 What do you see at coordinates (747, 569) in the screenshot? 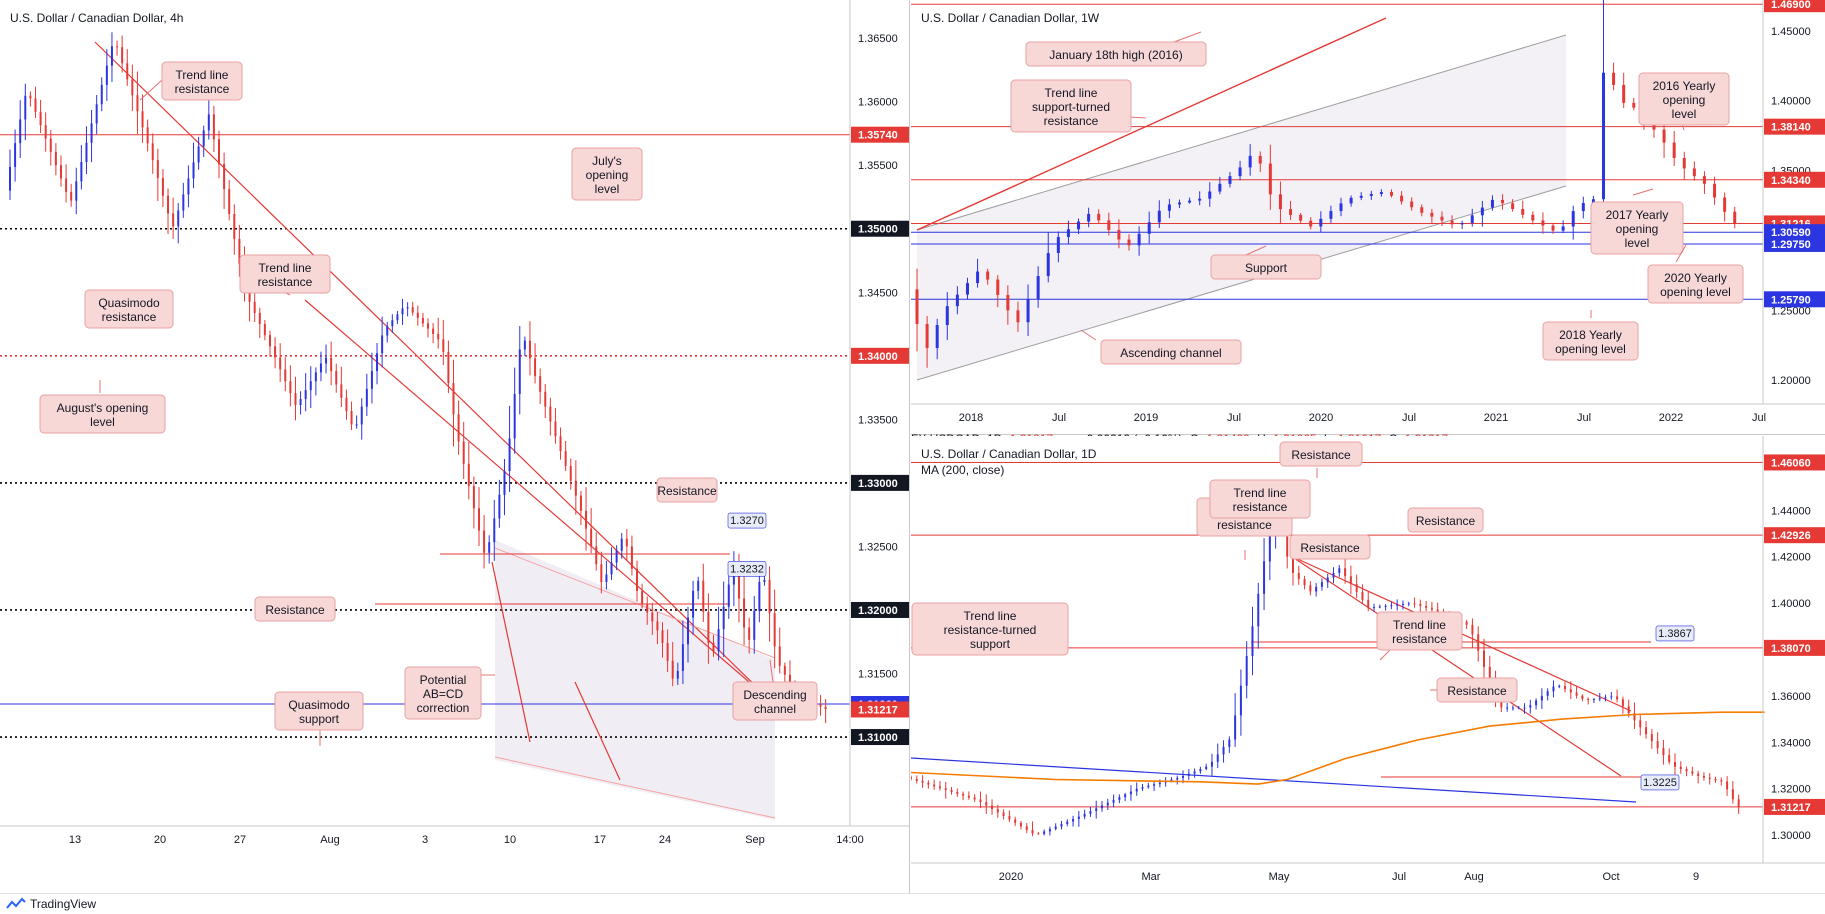
I see `level-tag: 1.3232` at bounding box center [747, 569].